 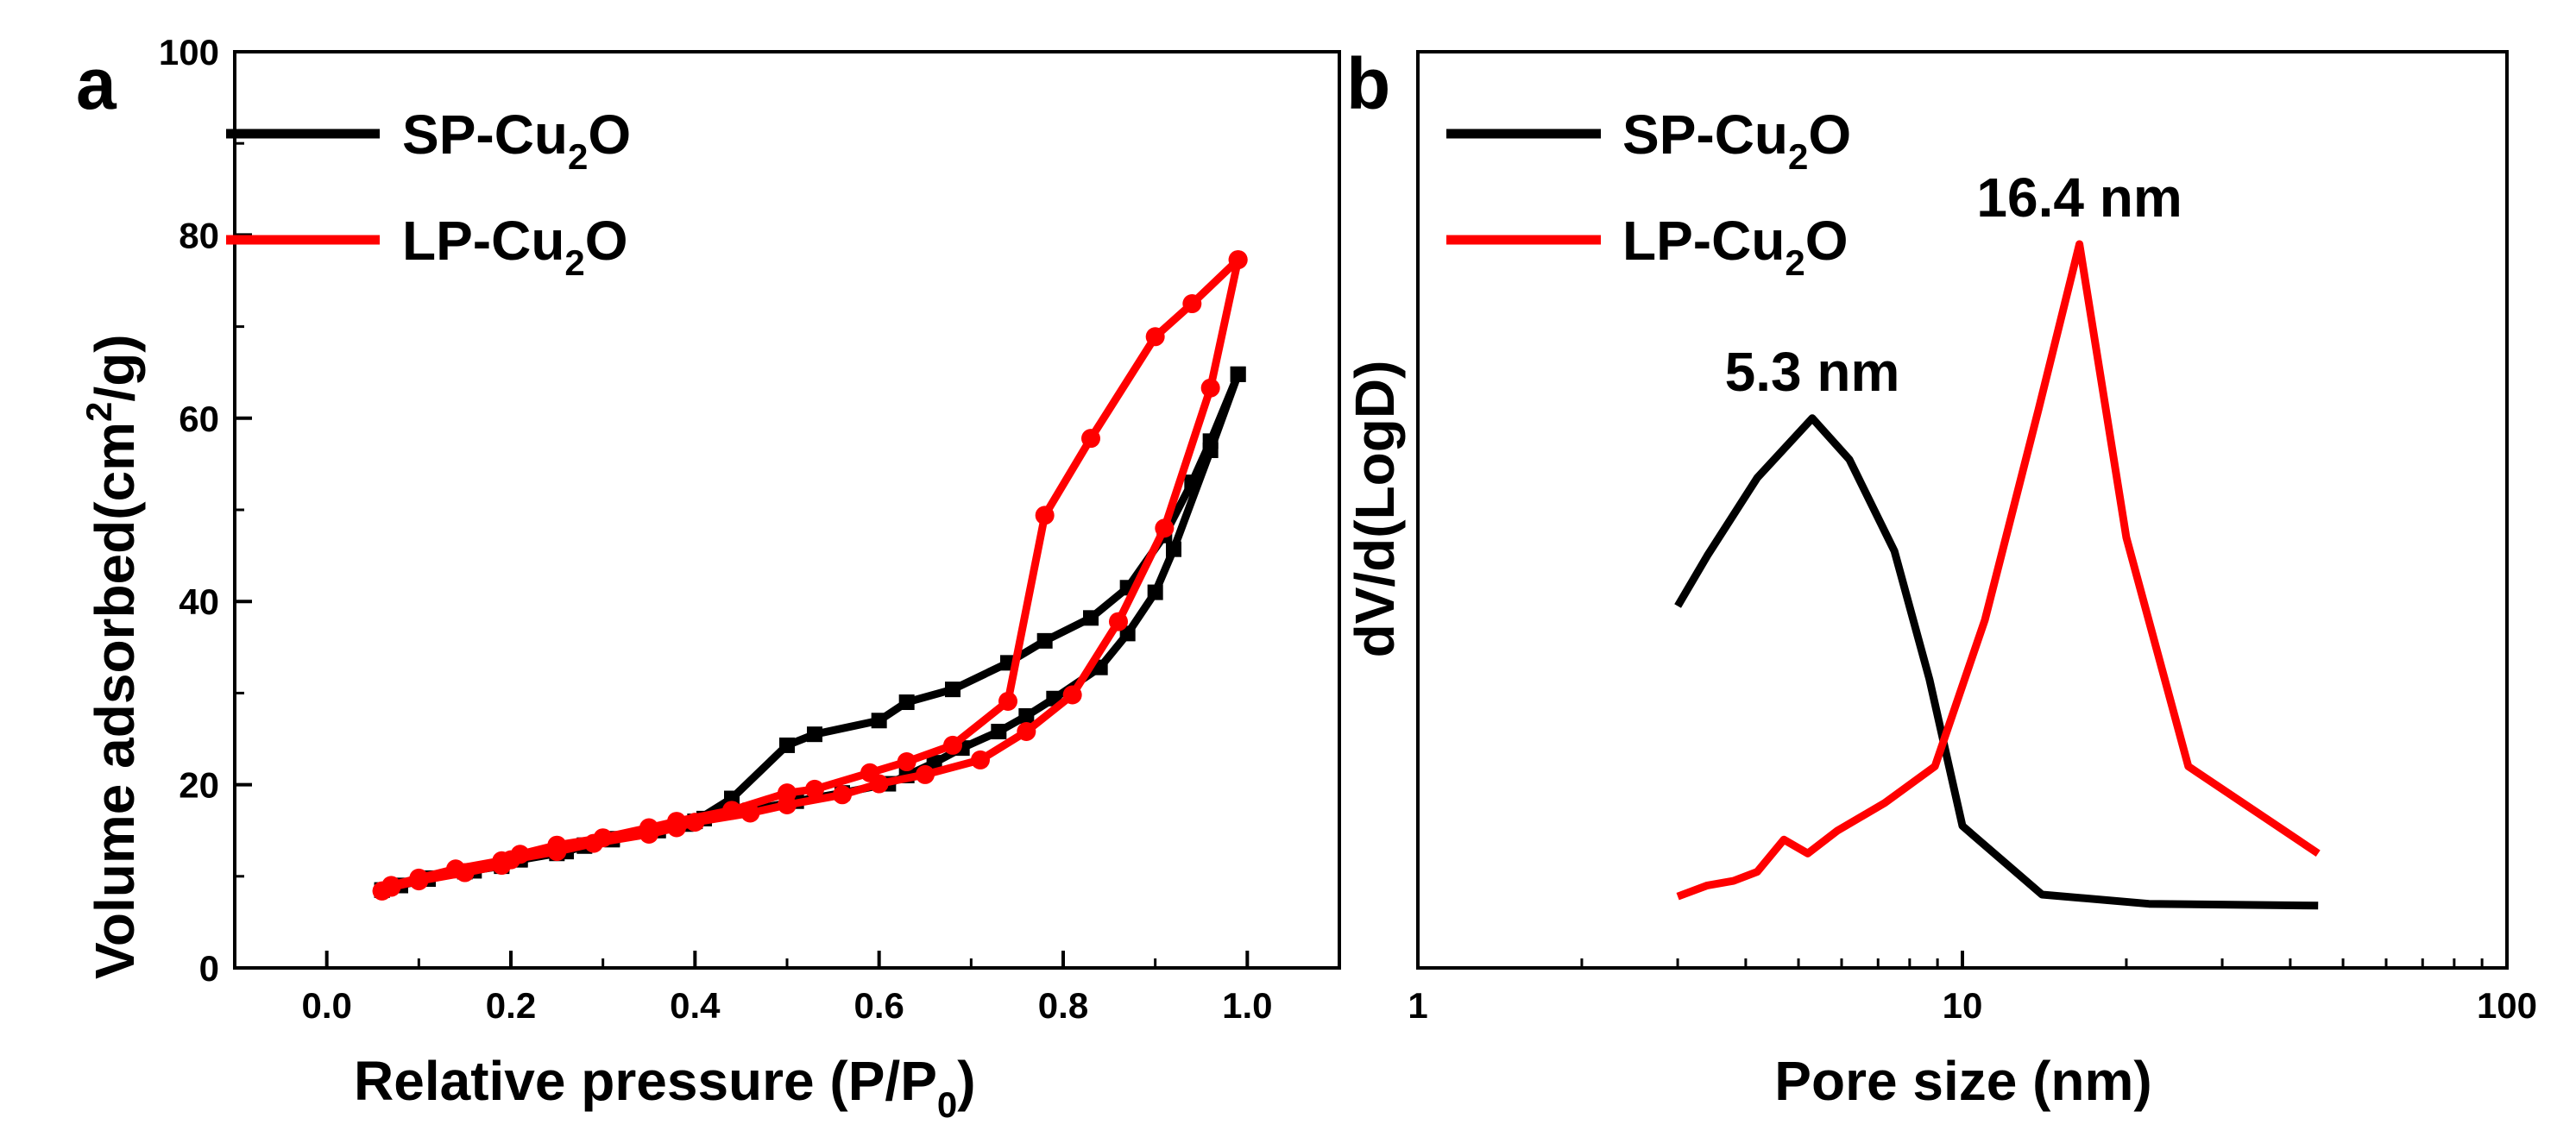 I want to click on panel-b-series-line-lp, so click(x=1999, y=570).